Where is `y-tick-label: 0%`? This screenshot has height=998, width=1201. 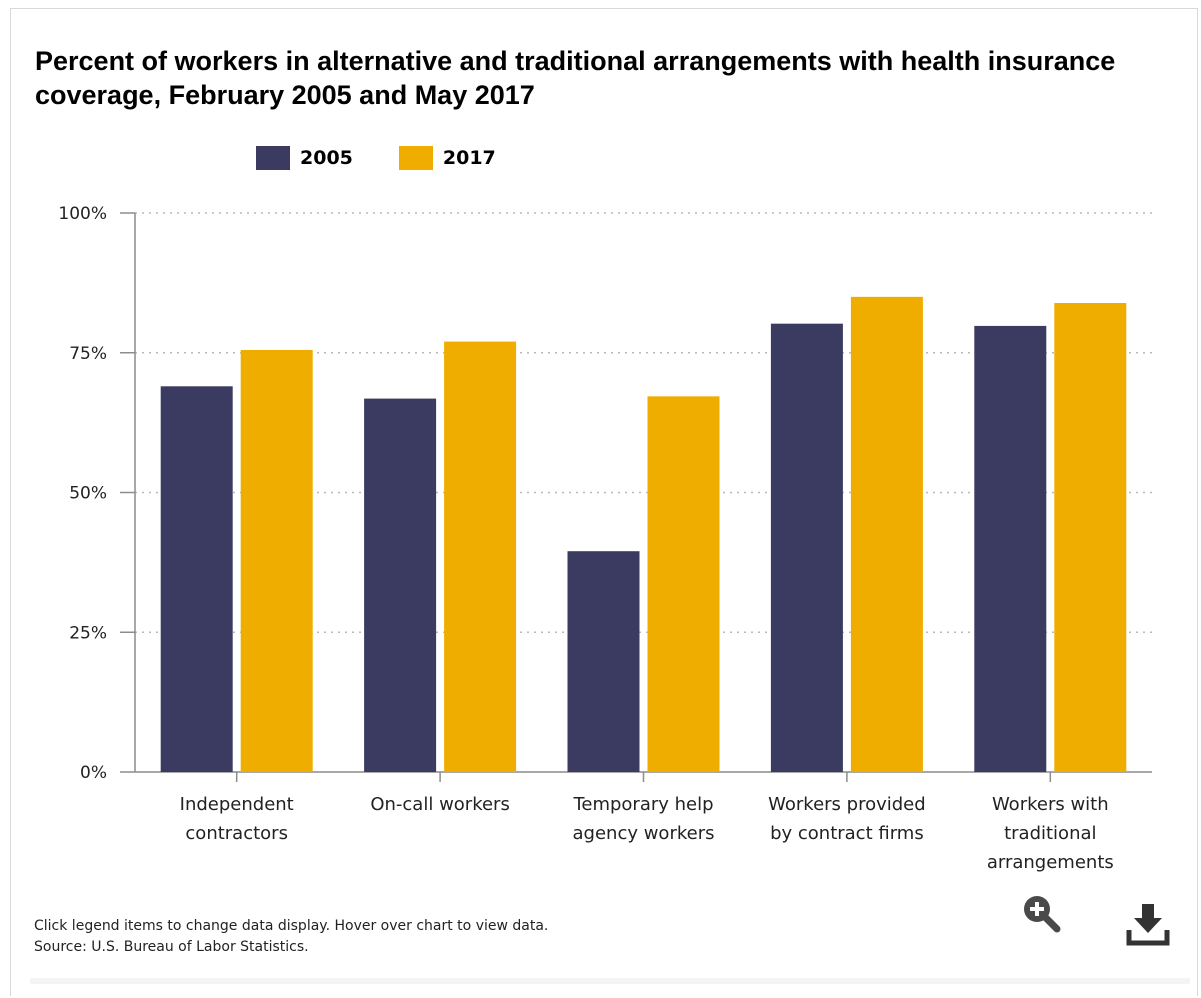
y-tick-label: 0% is located at coordinates (93, 773).